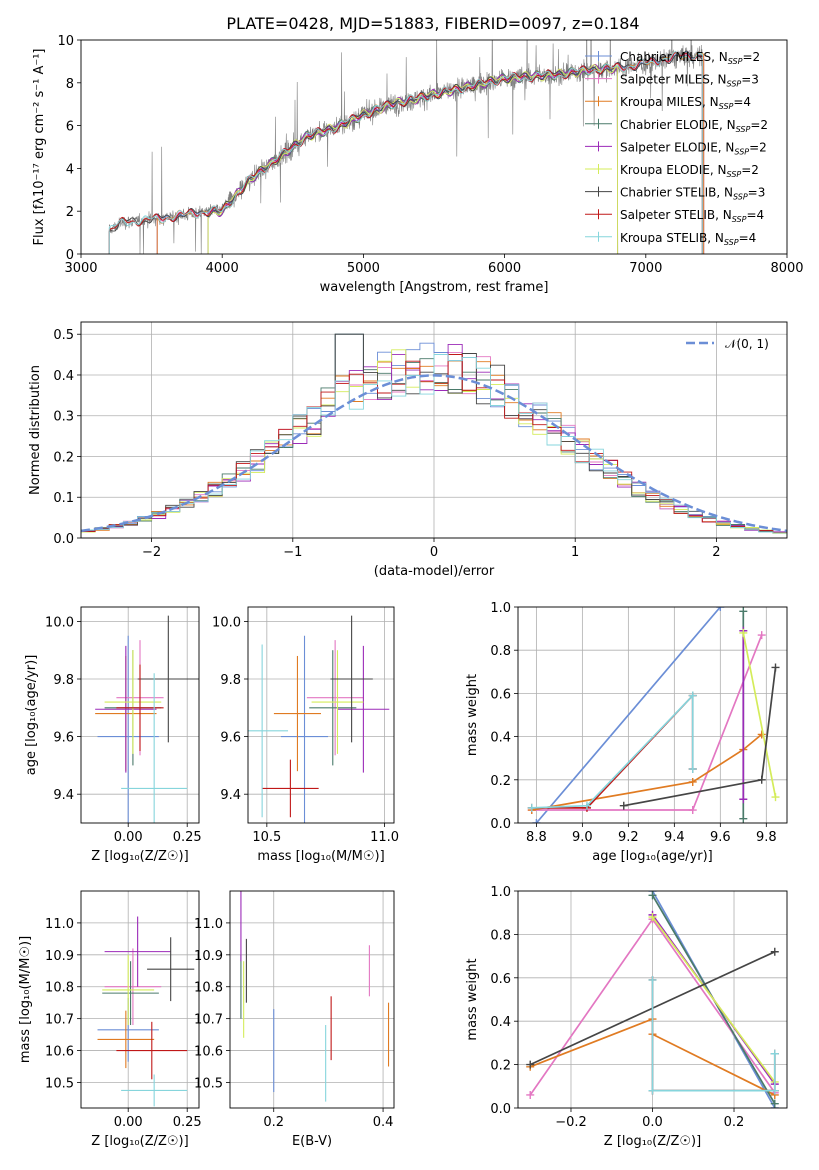 The height and width of the screenshot is (1170, 819). I want to click on model-spectrum-kroupa_elodie, so click(413, 158).